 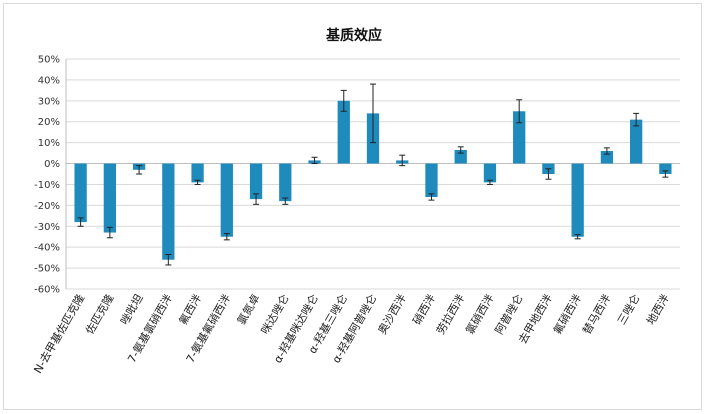 What do you see at coordinates (99, 314) in the screenshot?
I see `x-tick-label: 佐匹克隆` at bounding box center [99, 314].